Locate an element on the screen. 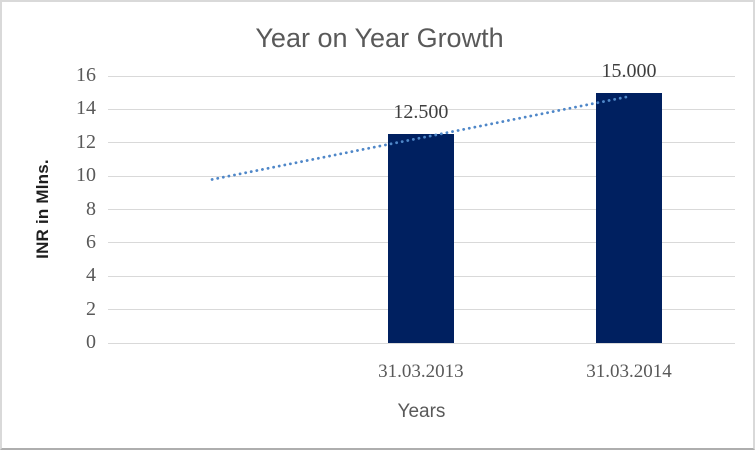  y-tick-label-10: 10 is located at coordinates (86, 175).